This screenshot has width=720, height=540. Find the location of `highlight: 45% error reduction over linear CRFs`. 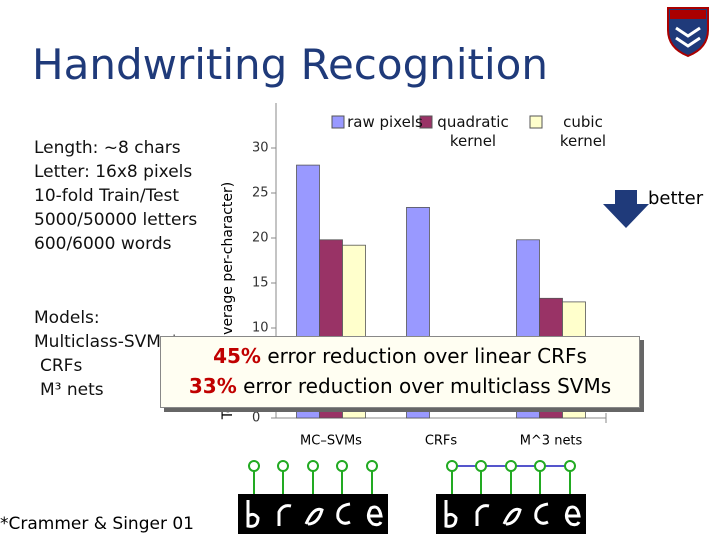

highlight: 45% error reduction over linear CRFs is located at coordinates (400, 356).